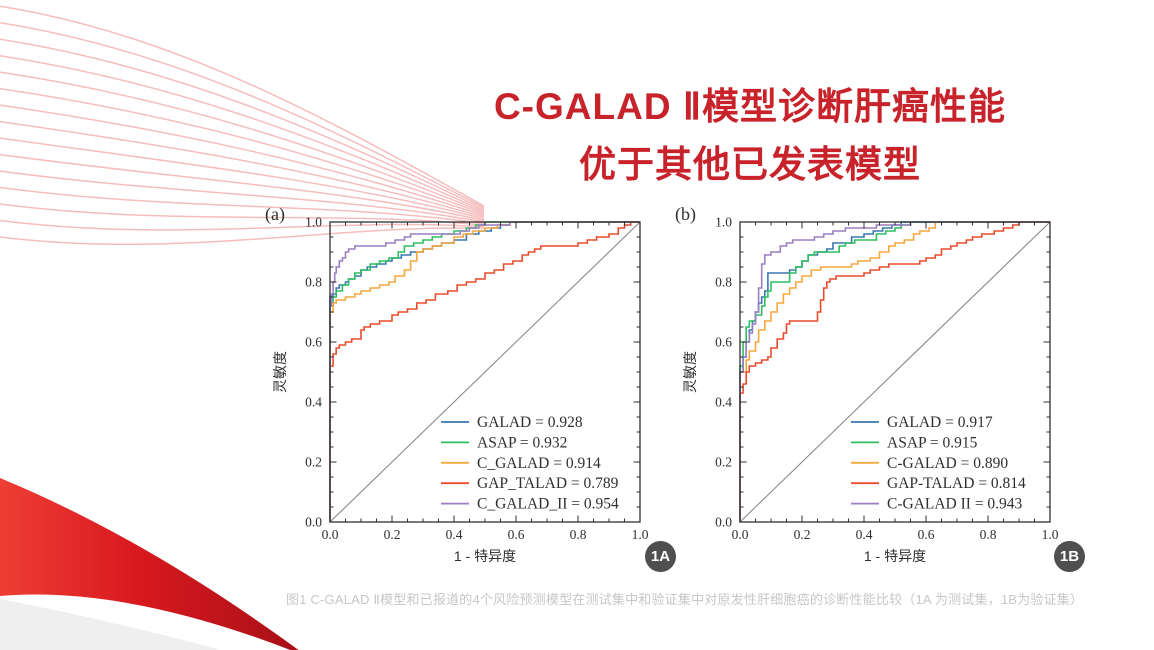 Image resolution: width=1154 pixels, height=650 pixels. I want to click on roc-curve-GAP-TALAD, so click(894, 371).